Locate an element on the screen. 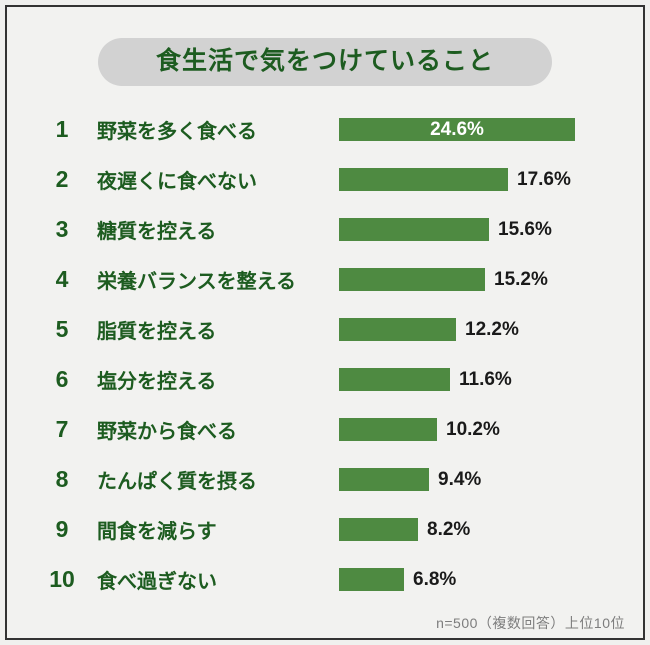 This screenshot has width=650, height=645. bar-track: 11.6% is located at coordinates (491, 379).